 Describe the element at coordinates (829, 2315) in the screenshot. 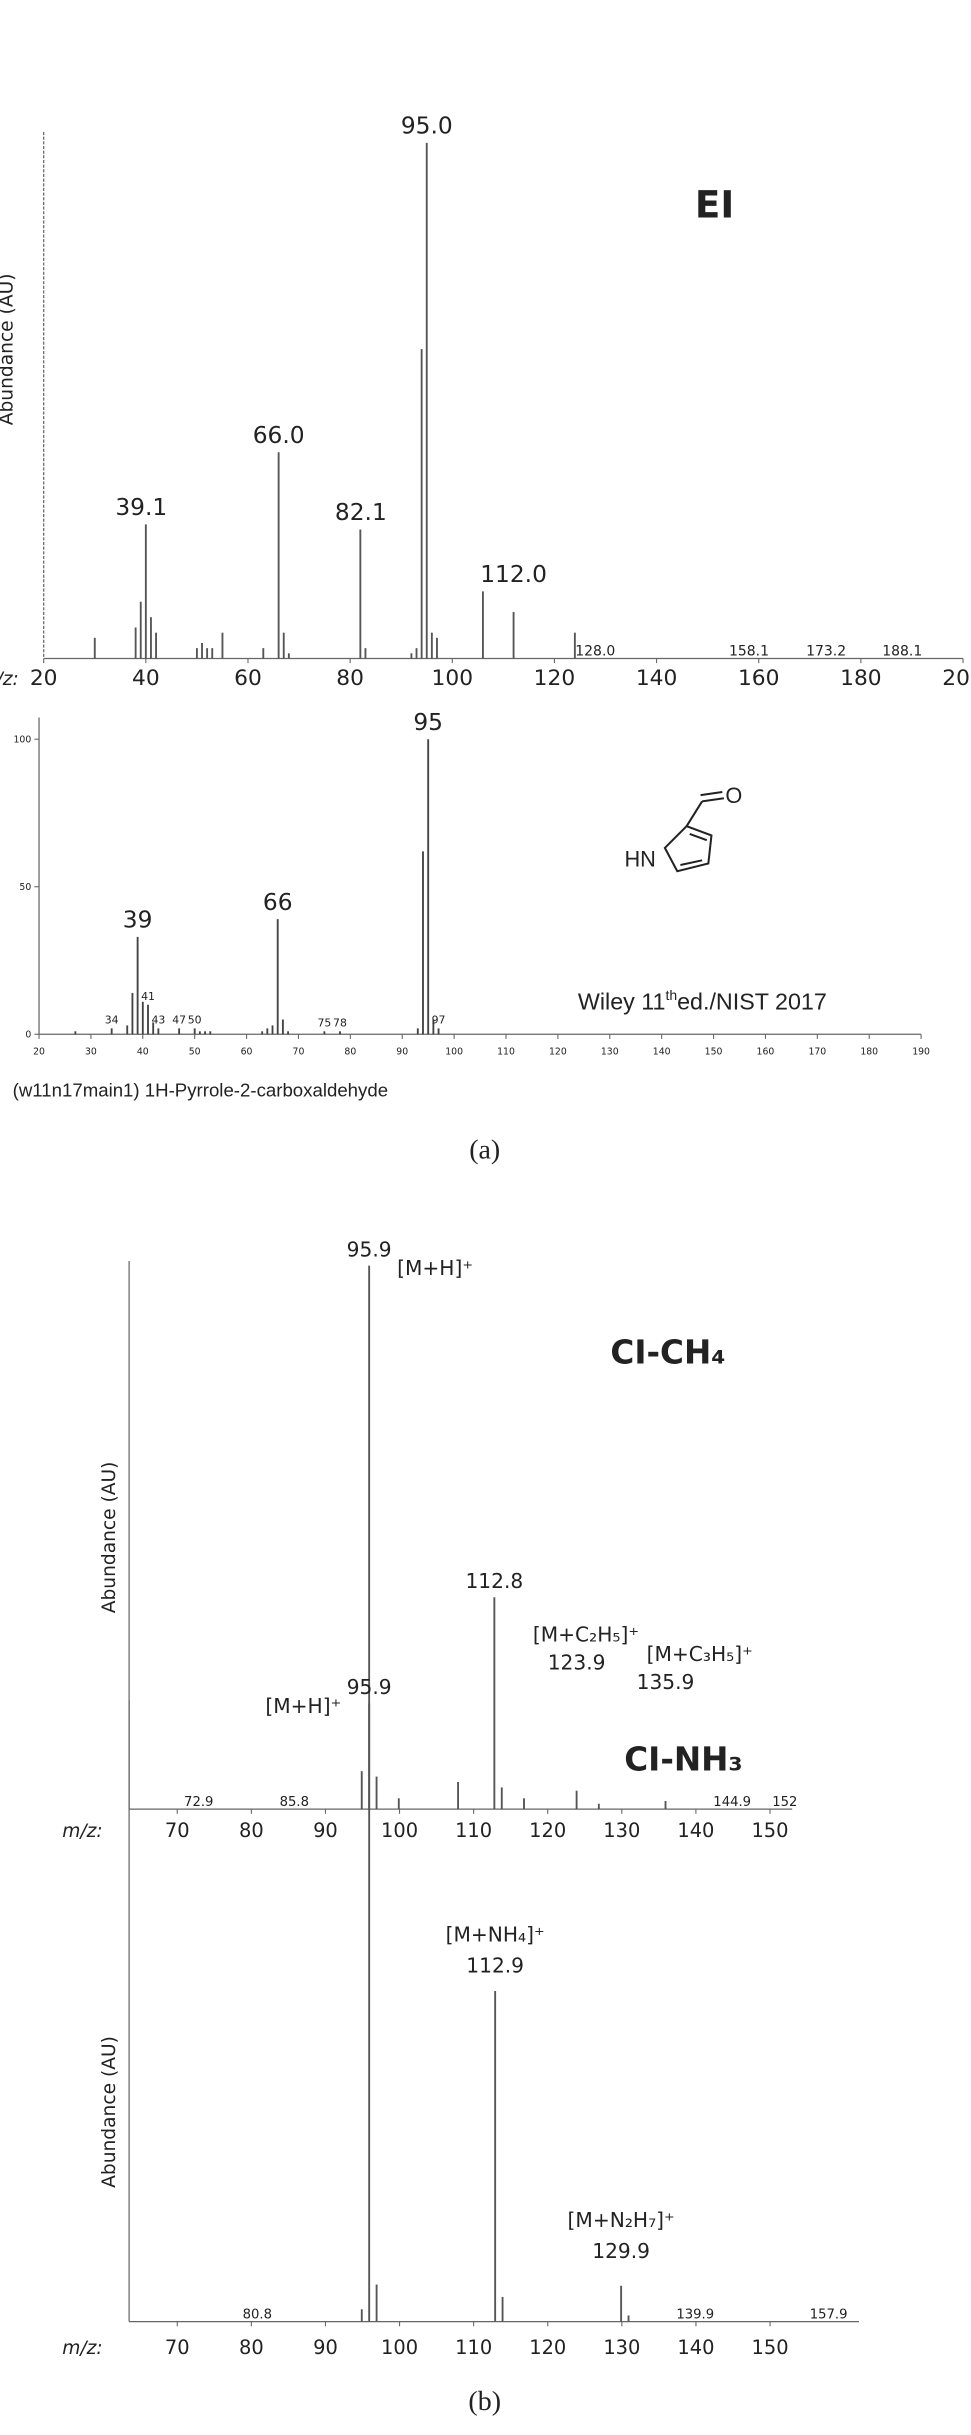

I see `minor-mass-label: 157.9` at that location.